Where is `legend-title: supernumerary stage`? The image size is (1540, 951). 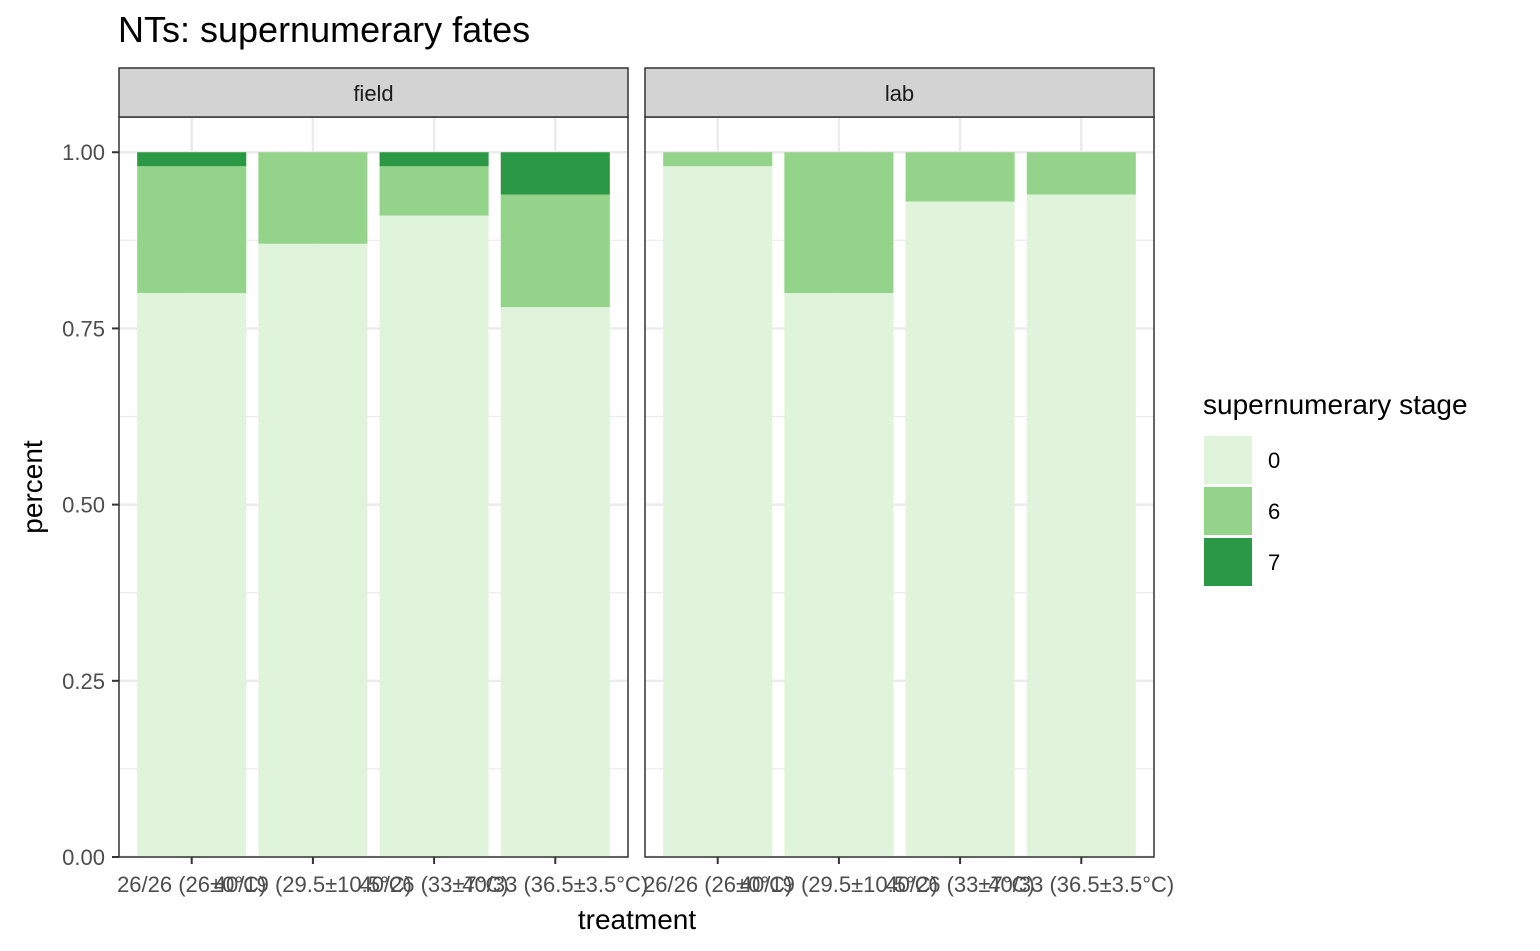 legend-title: supernumerary stage is located at coordinates (1335, 404).